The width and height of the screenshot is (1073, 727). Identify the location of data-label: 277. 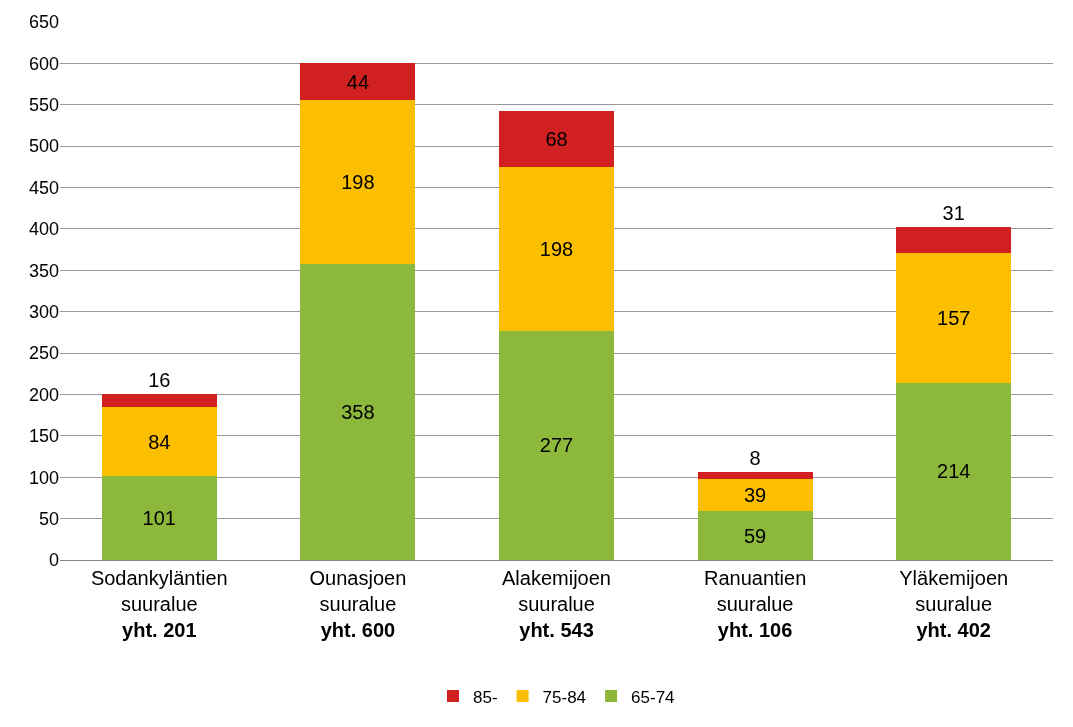
(556, 445).